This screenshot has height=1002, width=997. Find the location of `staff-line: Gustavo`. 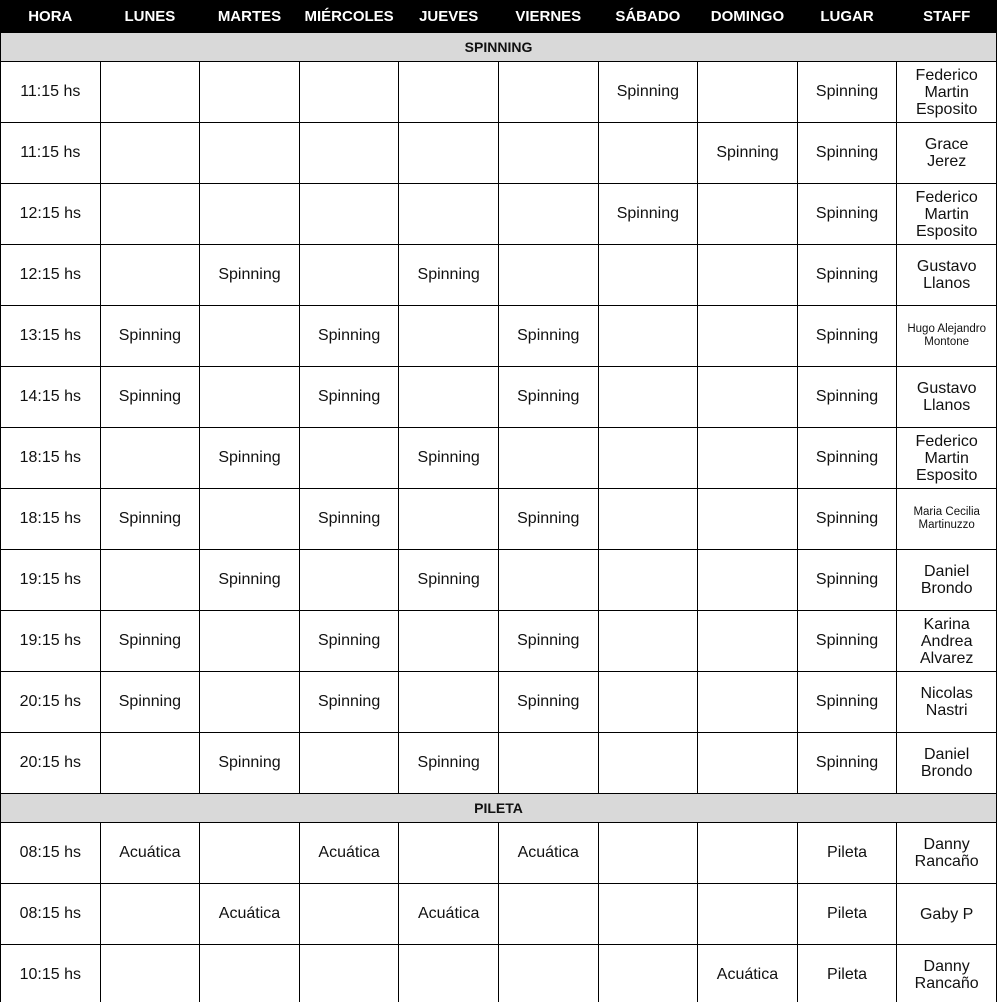

staff-line: Gustavo is located at coordinates (946, 388).